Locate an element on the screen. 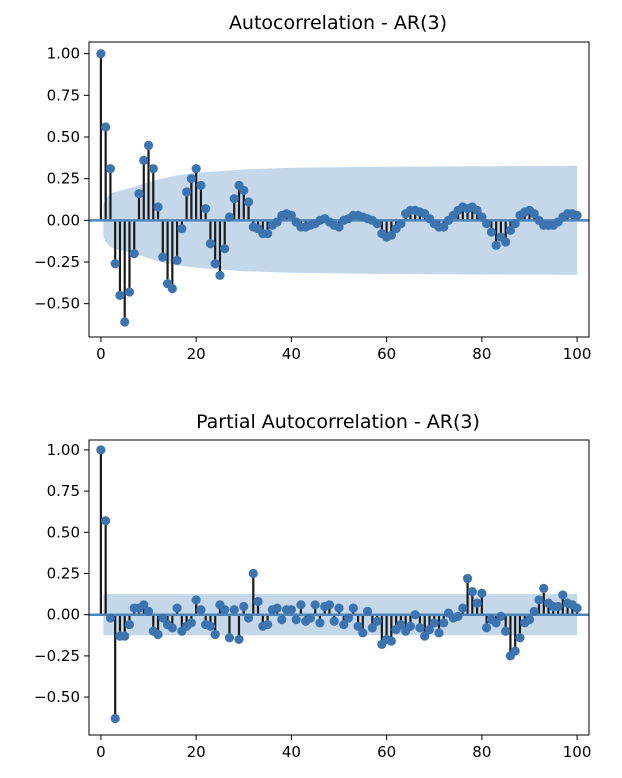  pacf-y-tick-label: −0.25 is located at coordinates (57, 656).